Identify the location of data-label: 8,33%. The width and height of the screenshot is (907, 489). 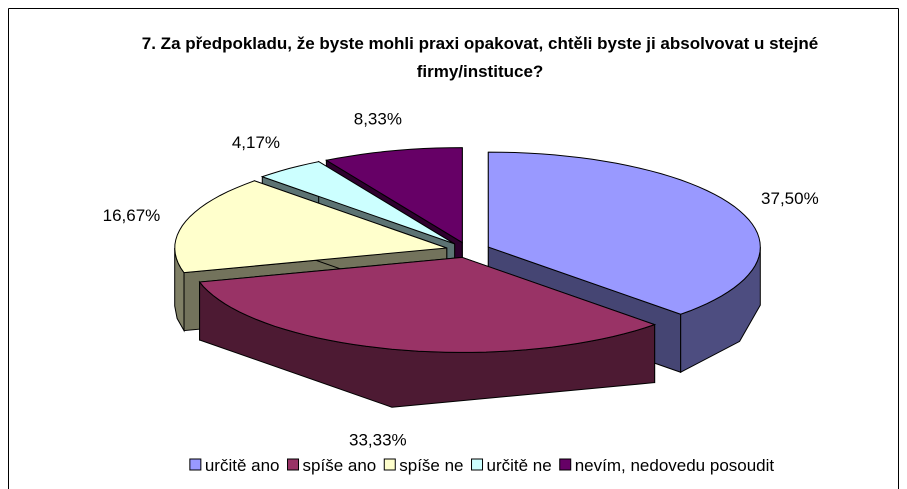
(378, 119).